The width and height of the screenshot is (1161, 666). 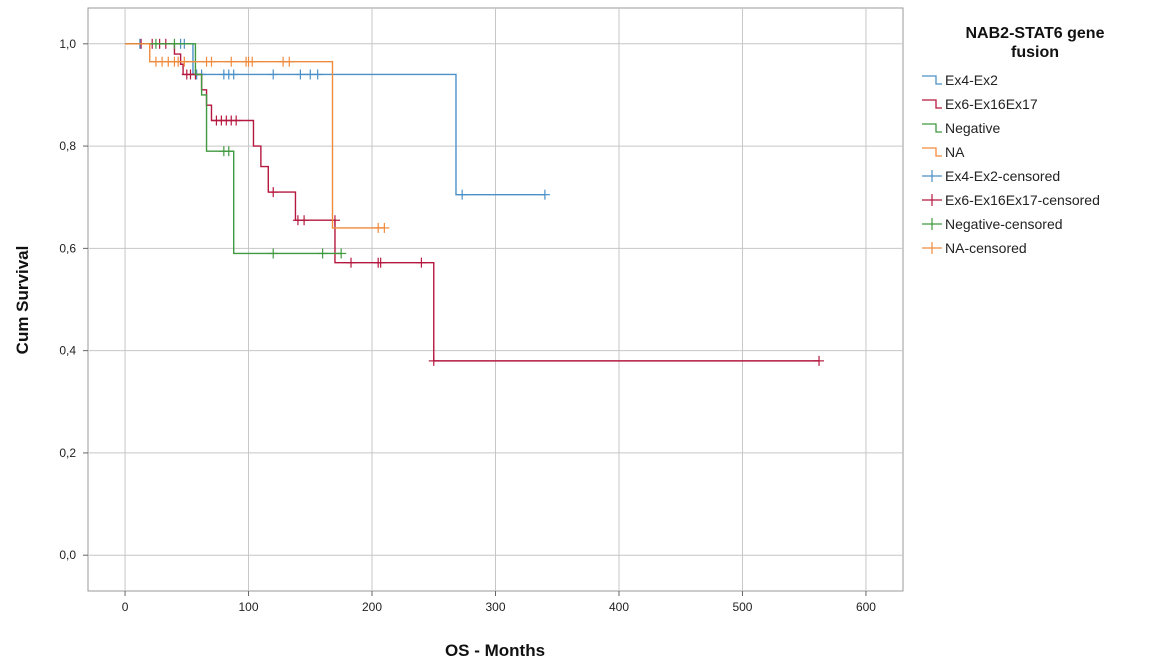 What do you see at coordinates (955, 152) in the screenshot?
I see `legend-label: NA` at bounding box center [955, 152].